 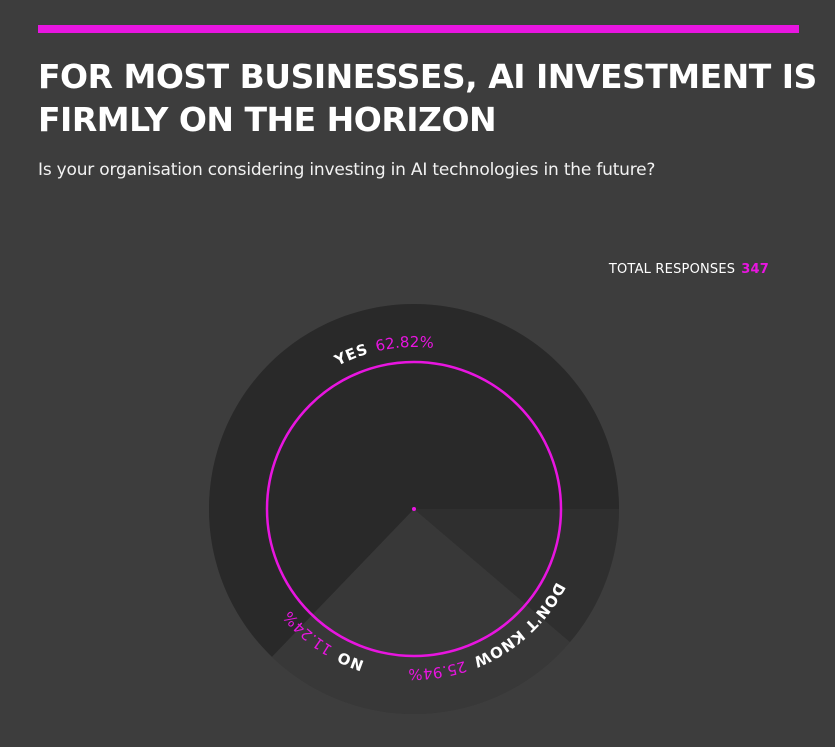 I want to click on total-responses-label: TOTAL RESPONSES, so click(x=672, y=269).